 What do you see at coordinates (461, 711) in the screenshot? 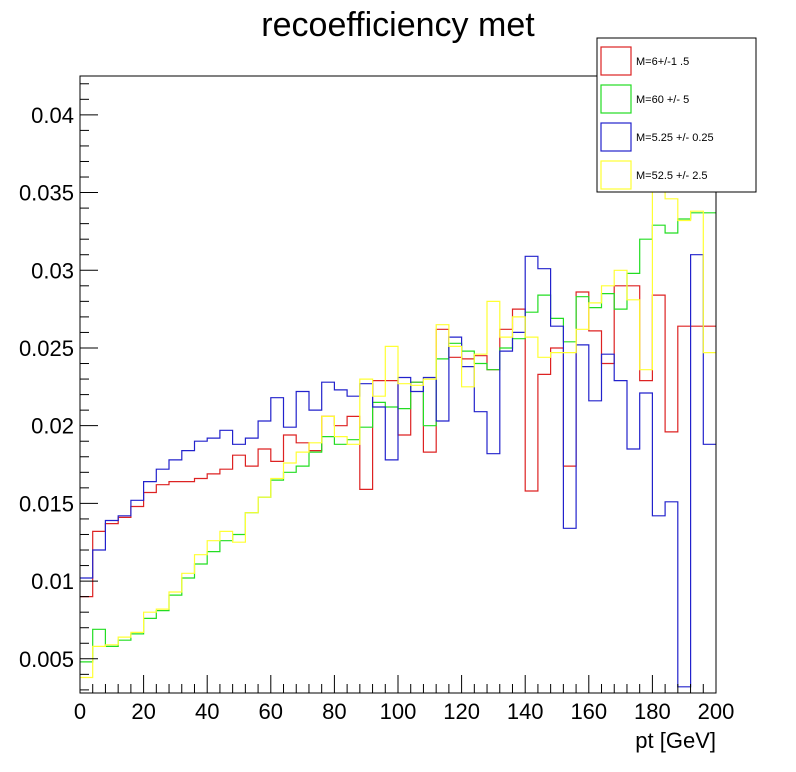
I see `x-tick-label: 120` at bounding box center [461, 711].